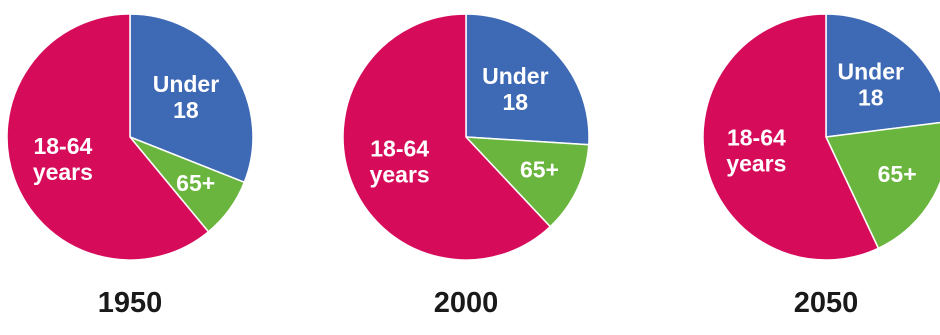 This screenshot has height=335, width=940. I want to click on year-label: 1950, so click(130, 303).